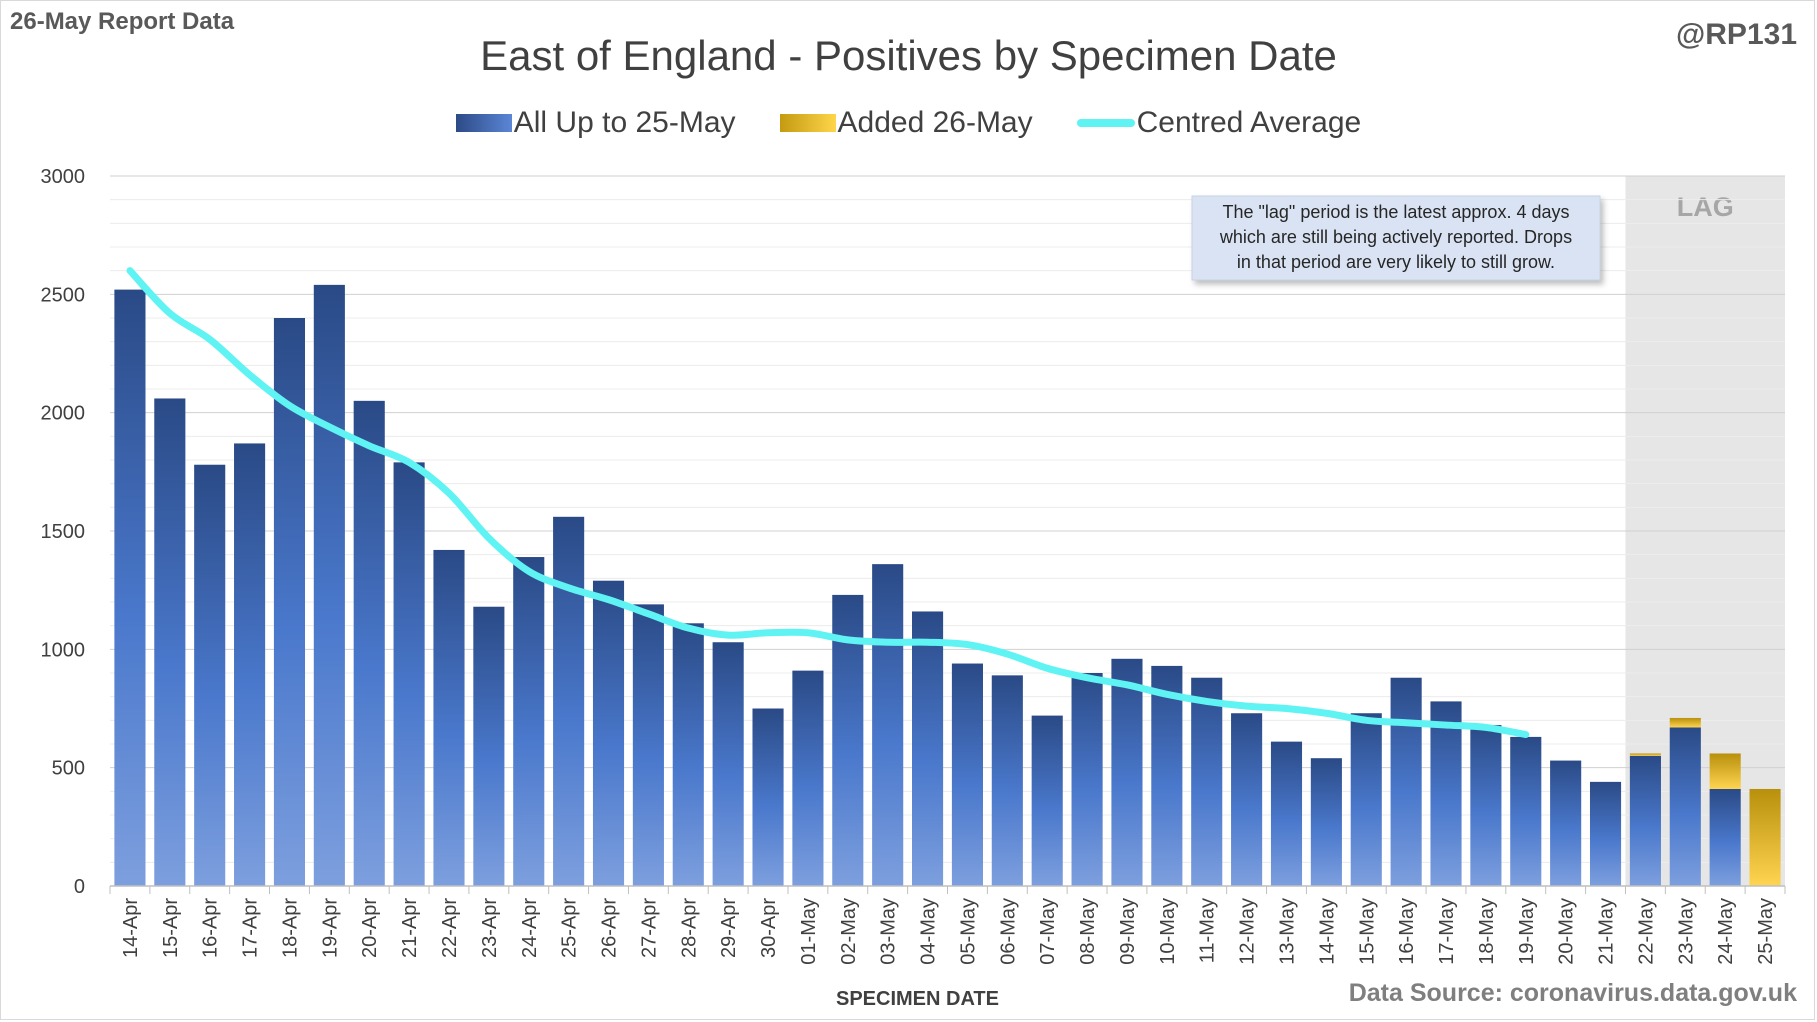 Image resolution: width=1817 pixels, height=1022 pixels. Describe the element at coordinates (1572, 993) in the screenshot. I see `data-source: Data Source: coronavirus.data.gov.uk` at that location.